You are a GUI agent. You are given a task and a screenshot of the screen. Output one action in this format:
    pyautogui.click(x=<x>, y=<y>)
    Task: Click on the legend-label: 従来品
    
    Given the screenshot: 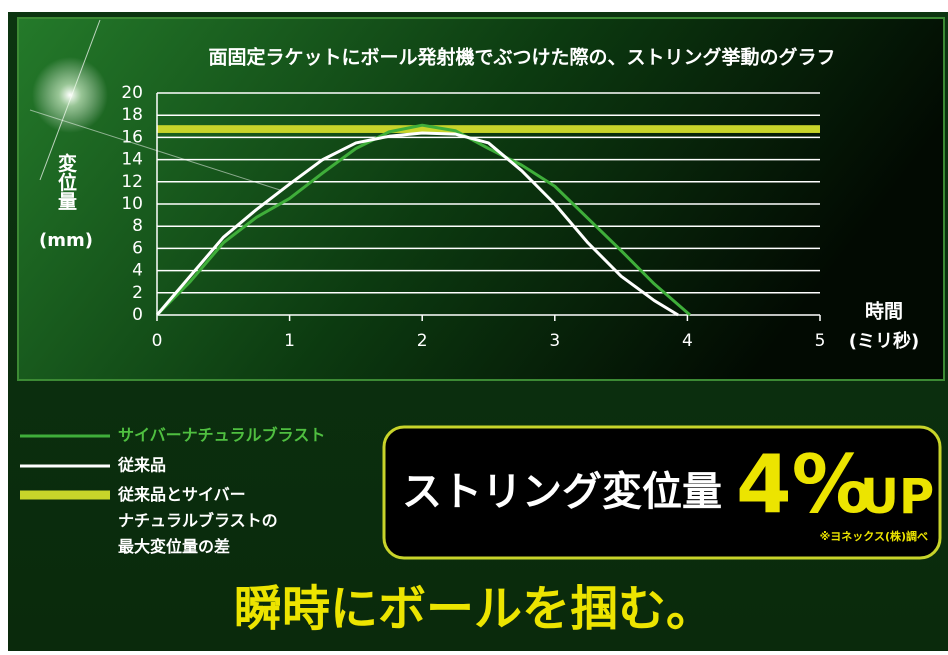 What is the action you would take?
    pyautogui.click(x=141, y=465)
    